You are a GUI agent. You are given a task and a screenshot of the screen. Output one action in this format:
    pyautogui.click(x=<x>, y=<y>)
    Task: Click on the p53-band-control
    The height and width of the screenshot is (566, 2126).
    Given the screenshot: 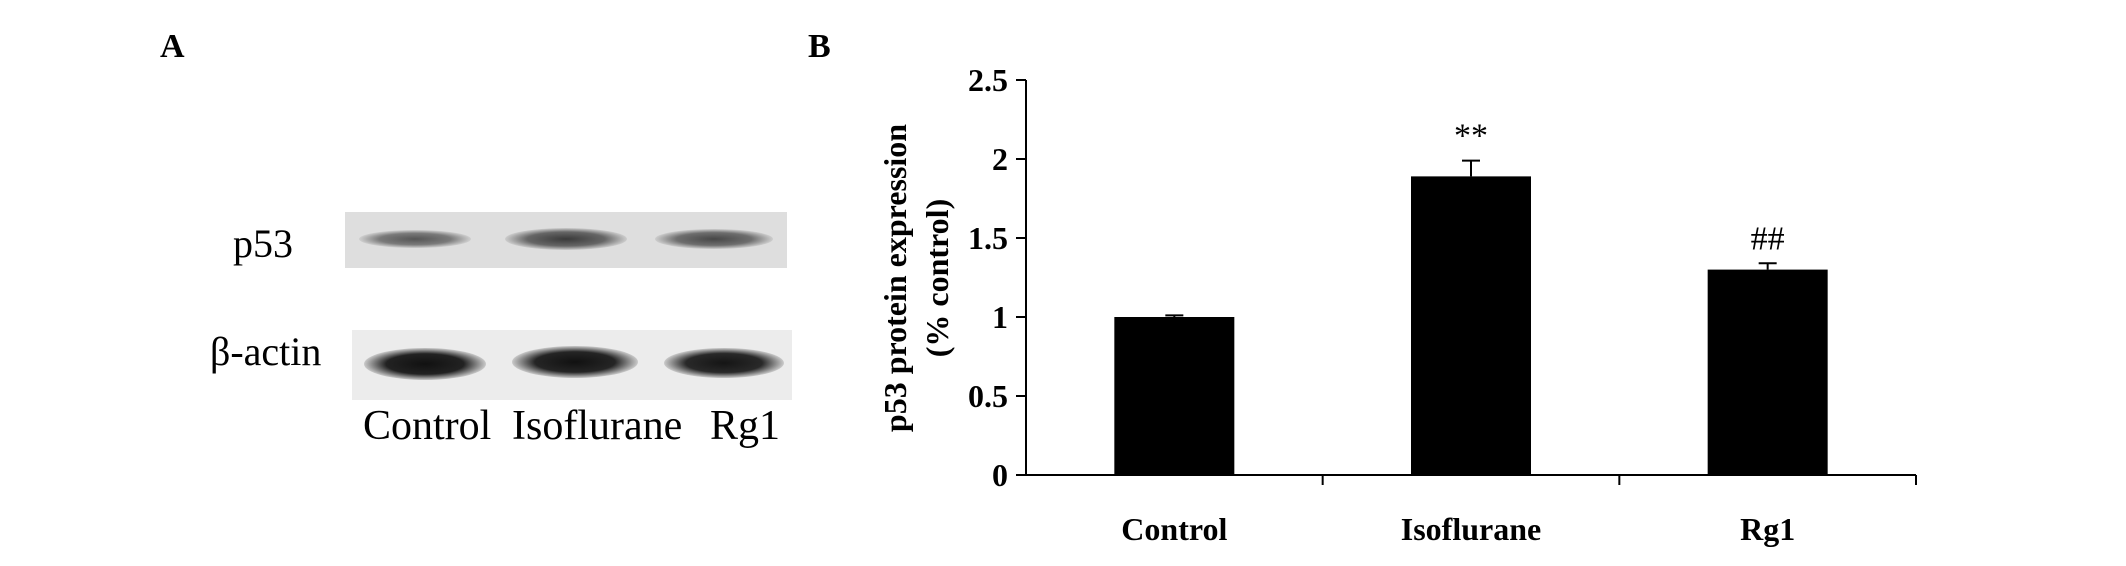 What is the action you would take?
    pyautogui.click(x=415, y=239)
    